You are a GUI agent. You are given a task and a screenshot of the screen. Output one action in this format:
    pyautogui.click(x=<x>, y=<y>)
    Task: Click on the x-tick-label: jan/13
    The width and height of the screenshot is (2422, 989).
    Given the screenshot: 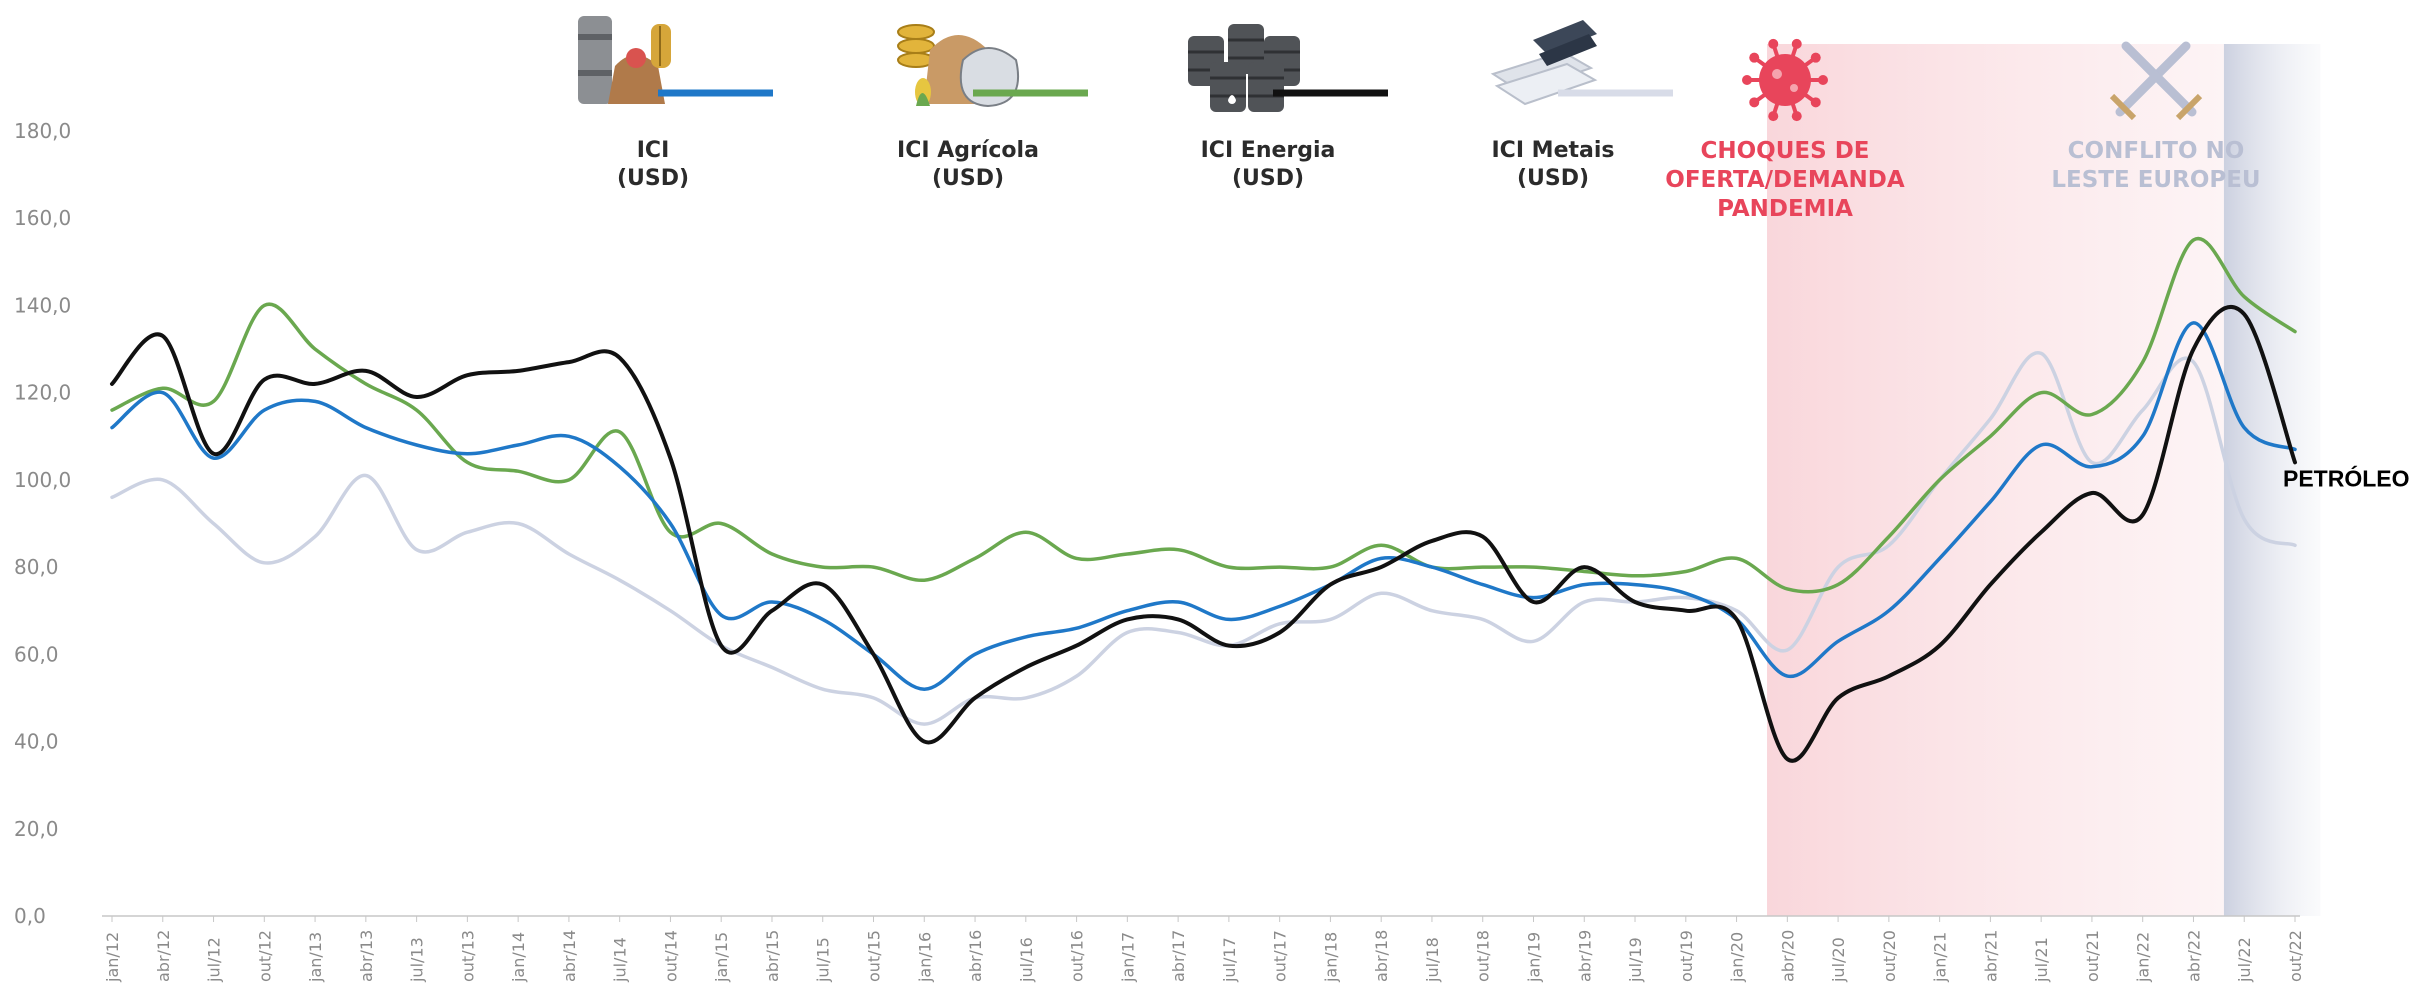 What is the action you would take?
    pyautogui.click(x=315, y=957)
    